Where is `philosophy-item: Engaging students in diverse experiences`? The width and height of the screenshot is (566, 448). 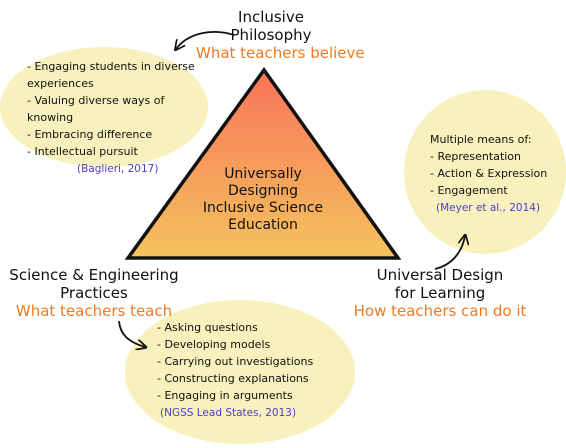
philosophy-item: Engaging students in diverse experiences is located at coordinates (112, 75).